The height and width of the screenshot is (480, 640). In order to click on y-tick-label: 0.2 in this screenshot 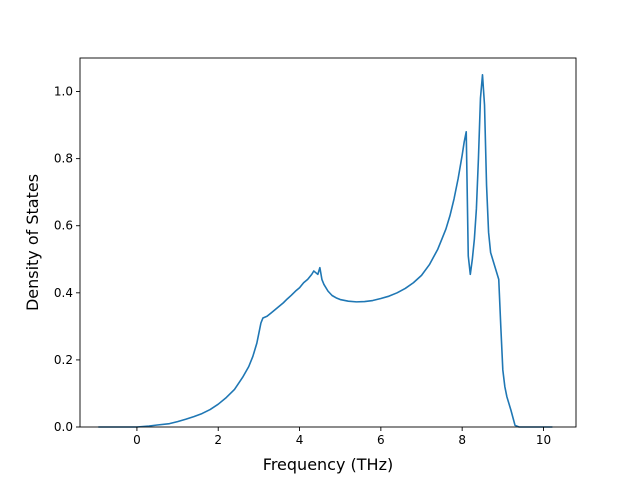, I will do `click(63, 360)`.